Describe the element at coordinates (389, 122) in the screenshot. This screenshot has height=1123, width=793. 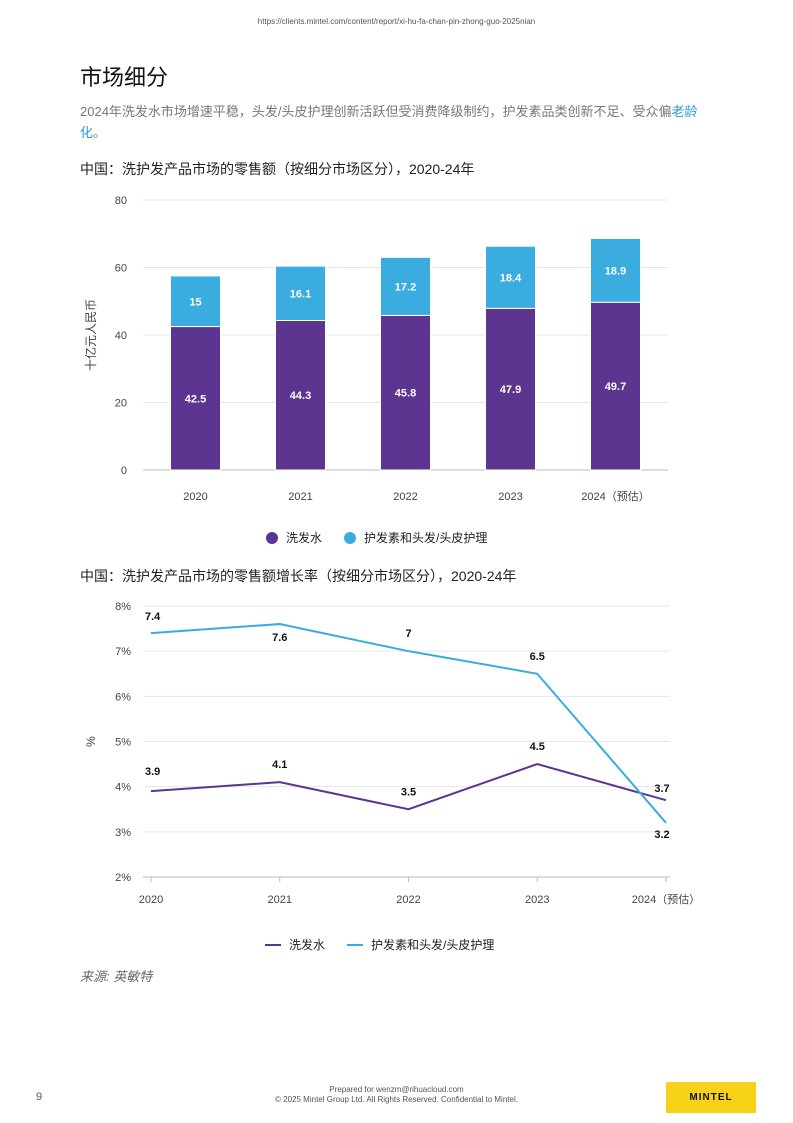
I see `subtitle-link: 老龄化` at that location.